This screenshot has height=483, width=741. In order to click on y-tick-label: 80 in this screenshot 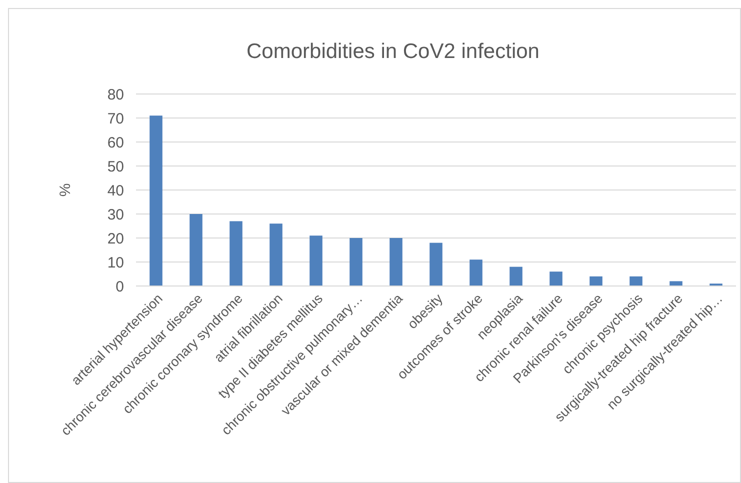, I will do `click(115, 95)`.